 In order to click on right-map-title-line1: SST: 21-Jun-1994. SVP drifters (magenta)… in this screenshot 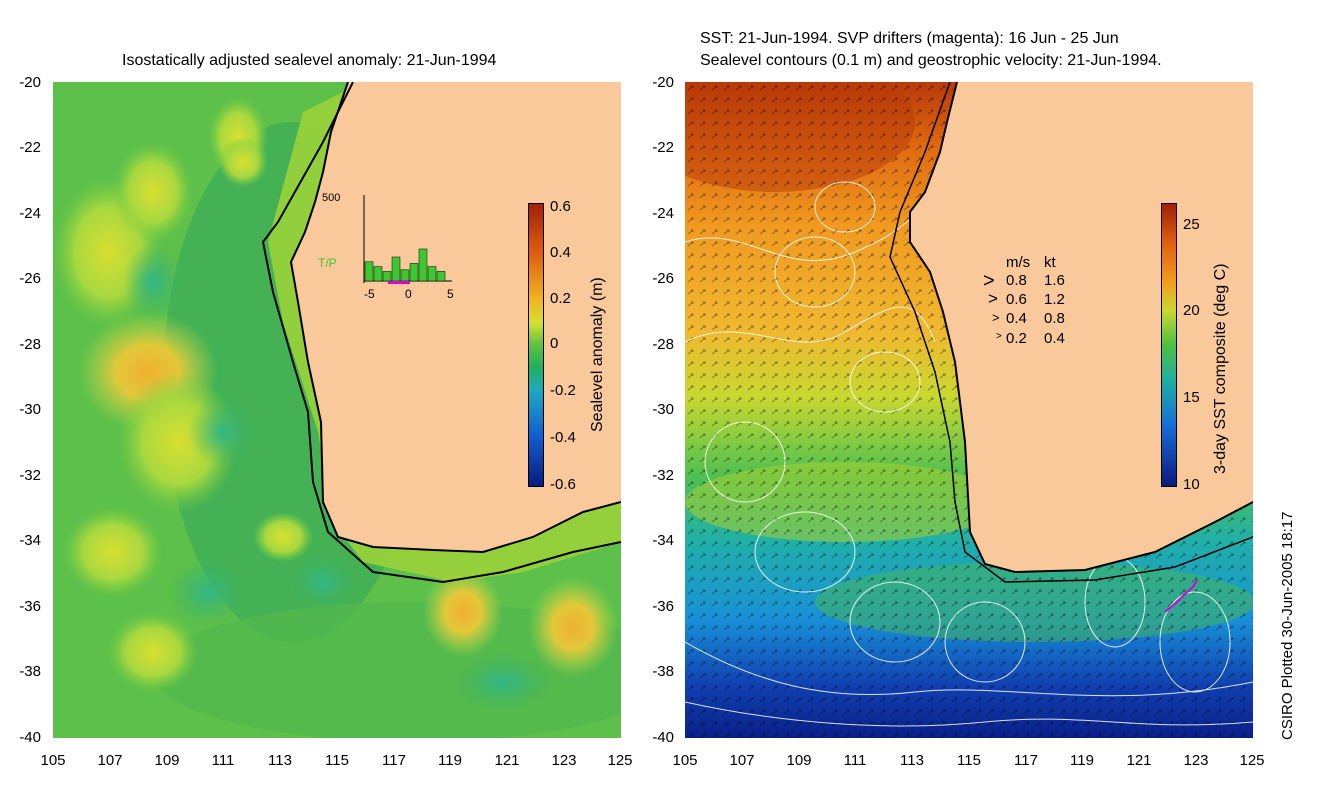, I will do `click(909, 38)`.